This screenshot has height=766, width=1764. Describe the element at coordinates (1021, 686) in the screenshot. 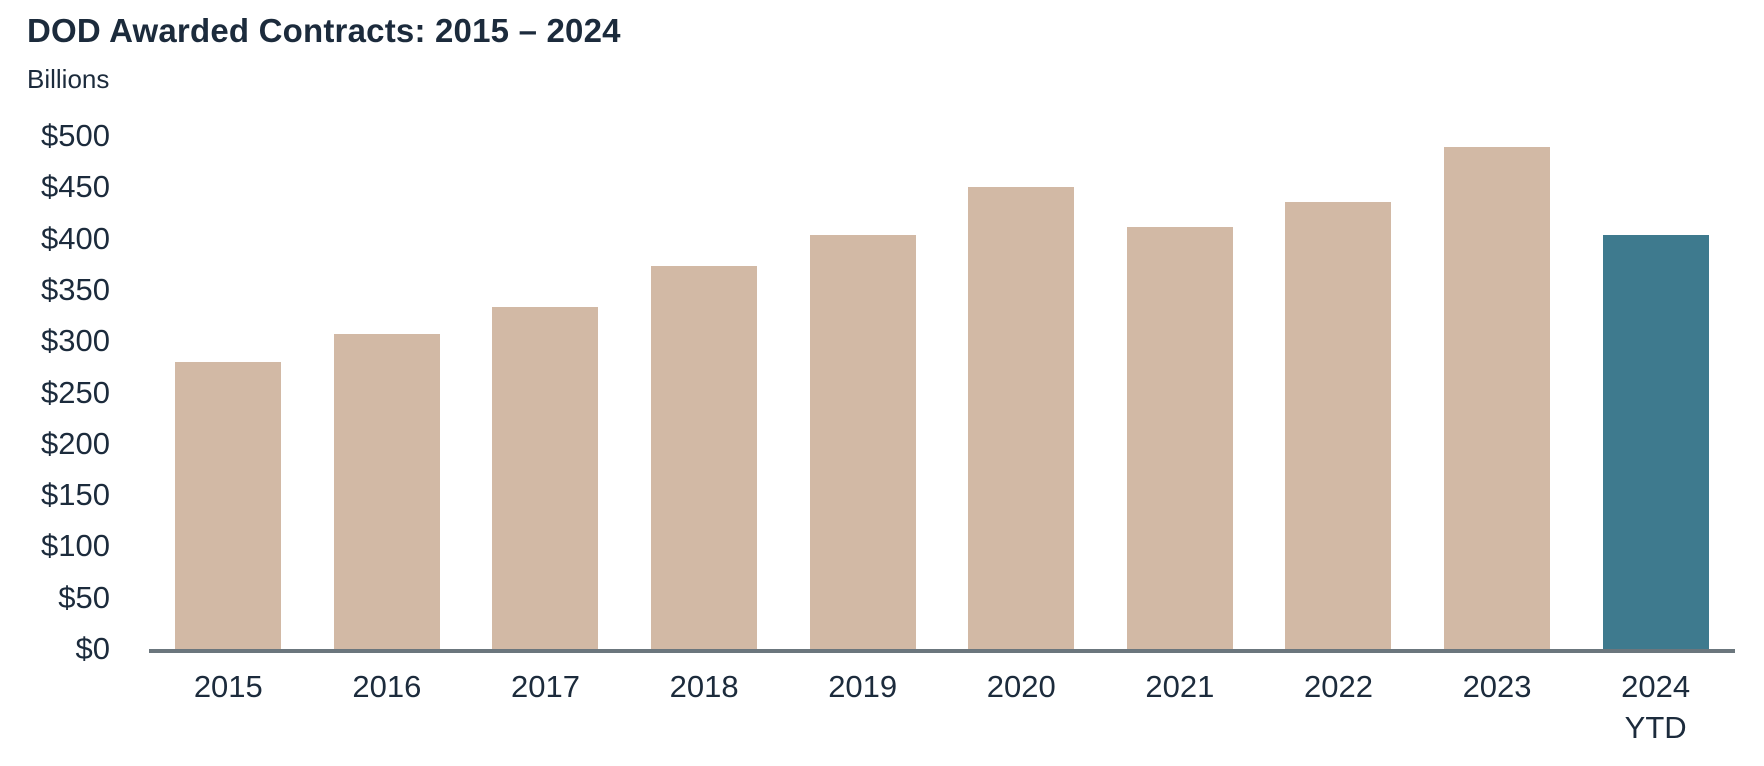

I see `x-tick-label: 2020` at that location.